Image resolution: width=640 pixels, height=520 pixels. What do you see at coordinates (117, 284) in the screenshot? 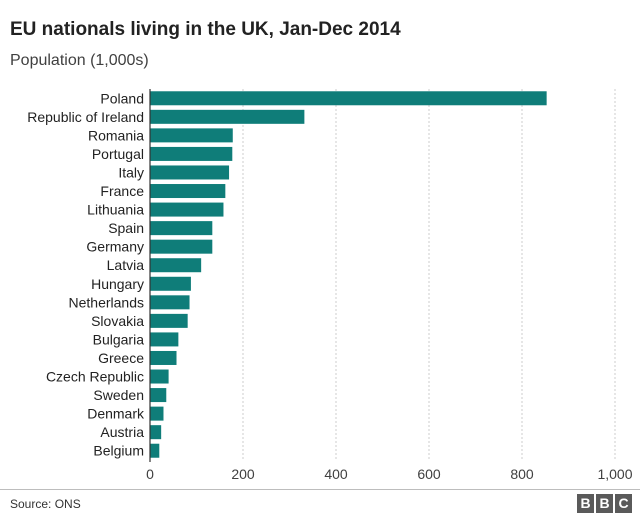
I see `category-label: Hungary` at bounding box center [117, 284].